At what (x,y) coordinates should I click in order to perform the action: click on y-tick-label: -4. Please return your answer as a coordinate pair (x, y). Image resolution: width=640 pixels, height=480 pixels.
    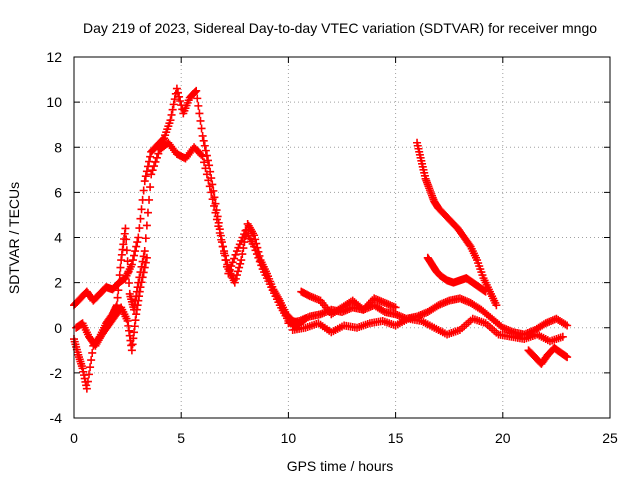
    Looking at the image, I should click on (56, 418).